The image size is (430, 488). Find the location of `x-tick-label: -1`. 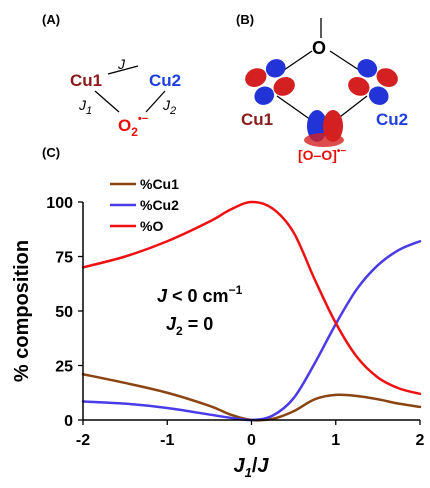

x-tick-label: -1 is located at coordinates (167, 440).